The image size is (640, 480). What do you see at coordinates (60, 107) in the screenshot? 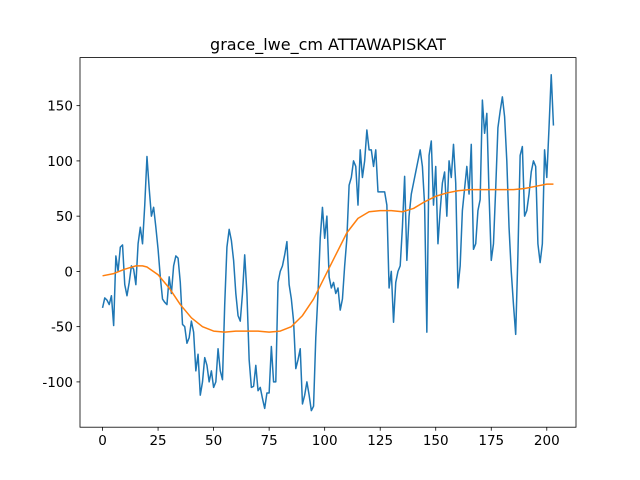
I see `y-tick-label: 150` at bounding box center [60, 107].